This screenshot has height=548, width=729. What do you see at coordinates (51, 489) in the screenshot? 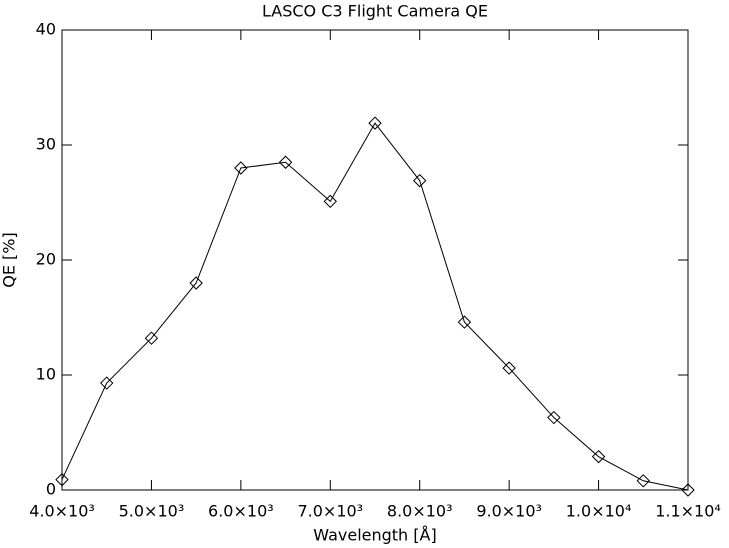
I see `y-tick-label: 0` at bounding box center [51, 489].